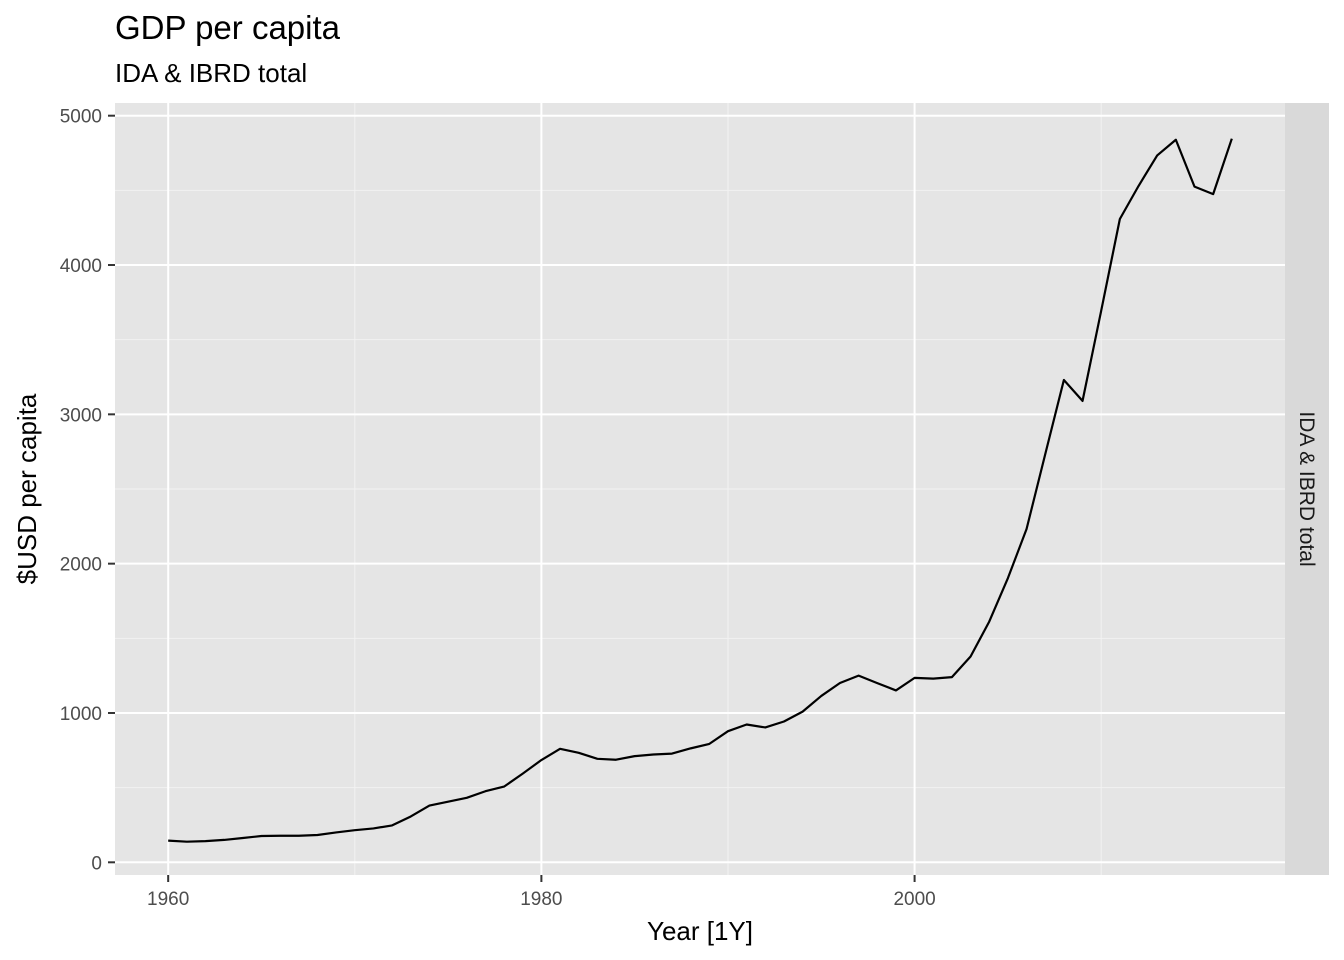 The width and height of the screenshot is (1344, 960). I want to click on y-tick-label: 5000, so click(81, 117).